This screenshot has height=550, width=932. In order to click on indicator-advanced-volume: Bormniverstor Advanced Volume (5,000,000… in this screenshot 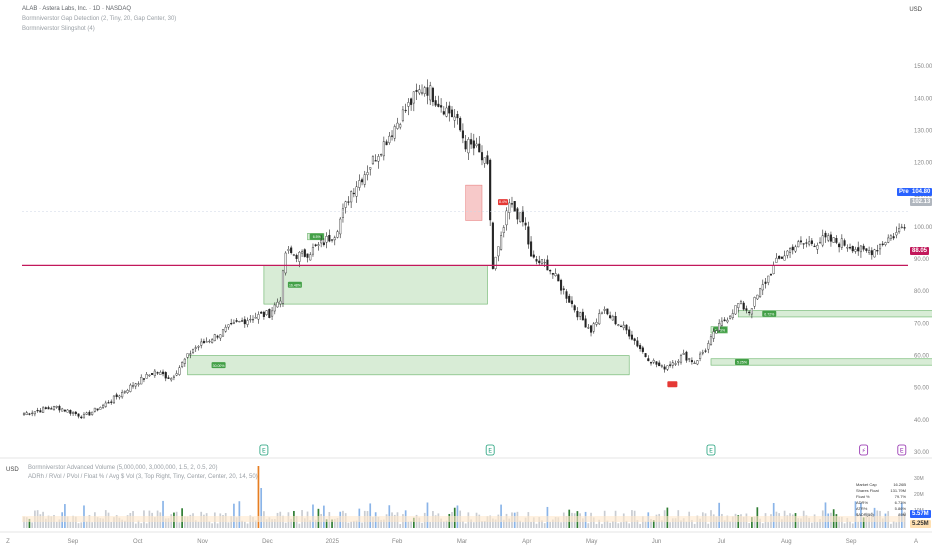, I will do `click(123, 468)`.